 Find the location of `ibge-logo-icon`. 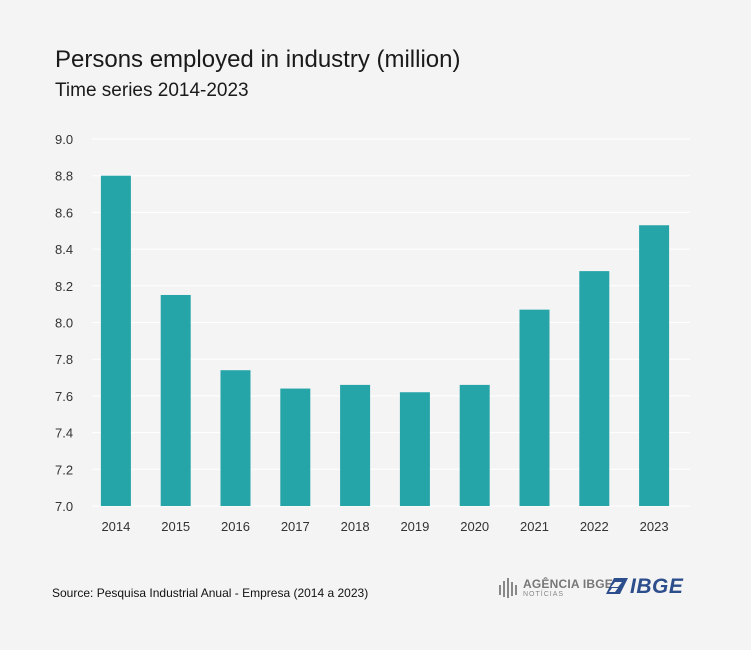

ibge-logo-icon is located at coordinates (617, 586).